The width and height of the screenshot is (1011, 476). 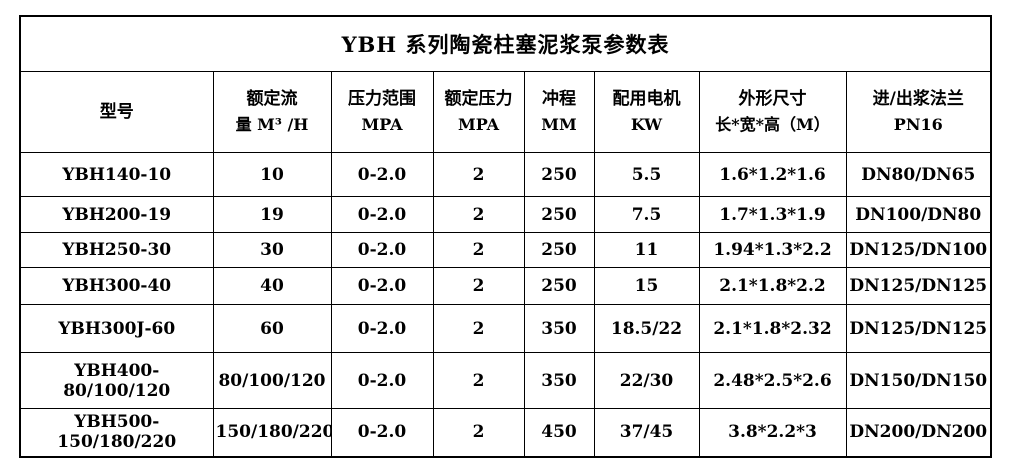 What do you see at coordinates (272, 112) in the screenshot?
I see `column-header-rated-flow: 额定流 量 M³ /H` at bounding box center [272, 112].